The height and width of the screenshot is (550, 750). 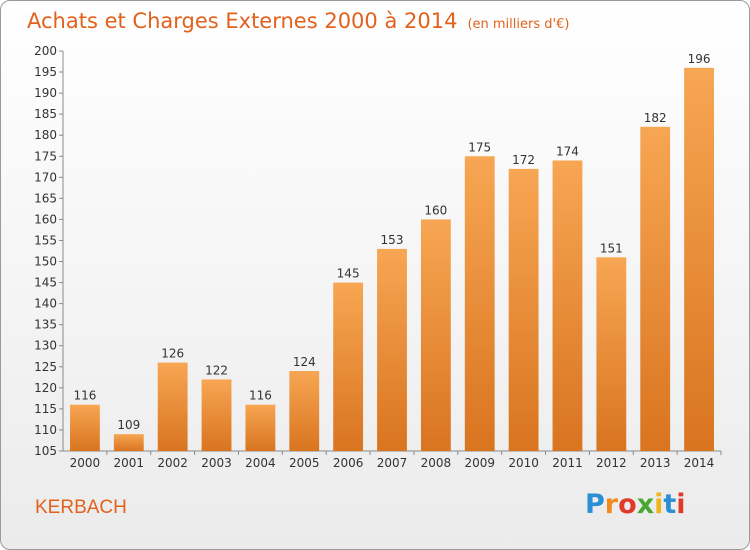 I want to click on x-tick-label: 2004, so click(x=260, y=463).